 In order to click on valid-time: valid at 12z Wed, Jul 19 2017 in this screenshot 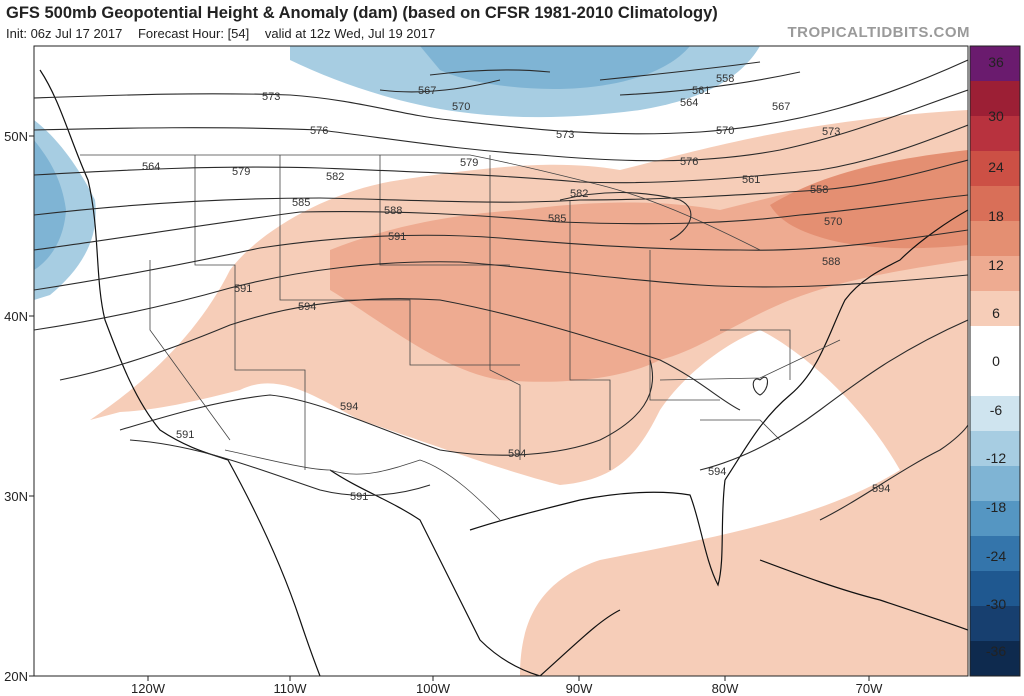, I will do `click(350, 33)`.